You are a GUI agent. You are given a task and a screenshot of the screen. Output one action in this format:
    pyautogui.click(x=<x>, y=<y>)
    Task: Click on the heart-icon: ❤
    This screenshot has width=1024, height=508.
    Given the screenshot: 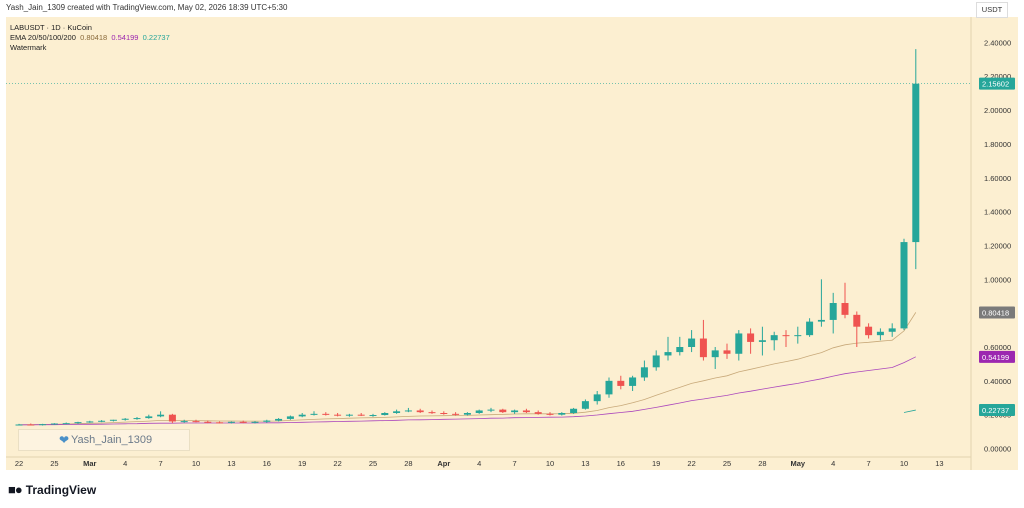 What is the action you would take?
    pyautogui.click(x=64, y=440)
    